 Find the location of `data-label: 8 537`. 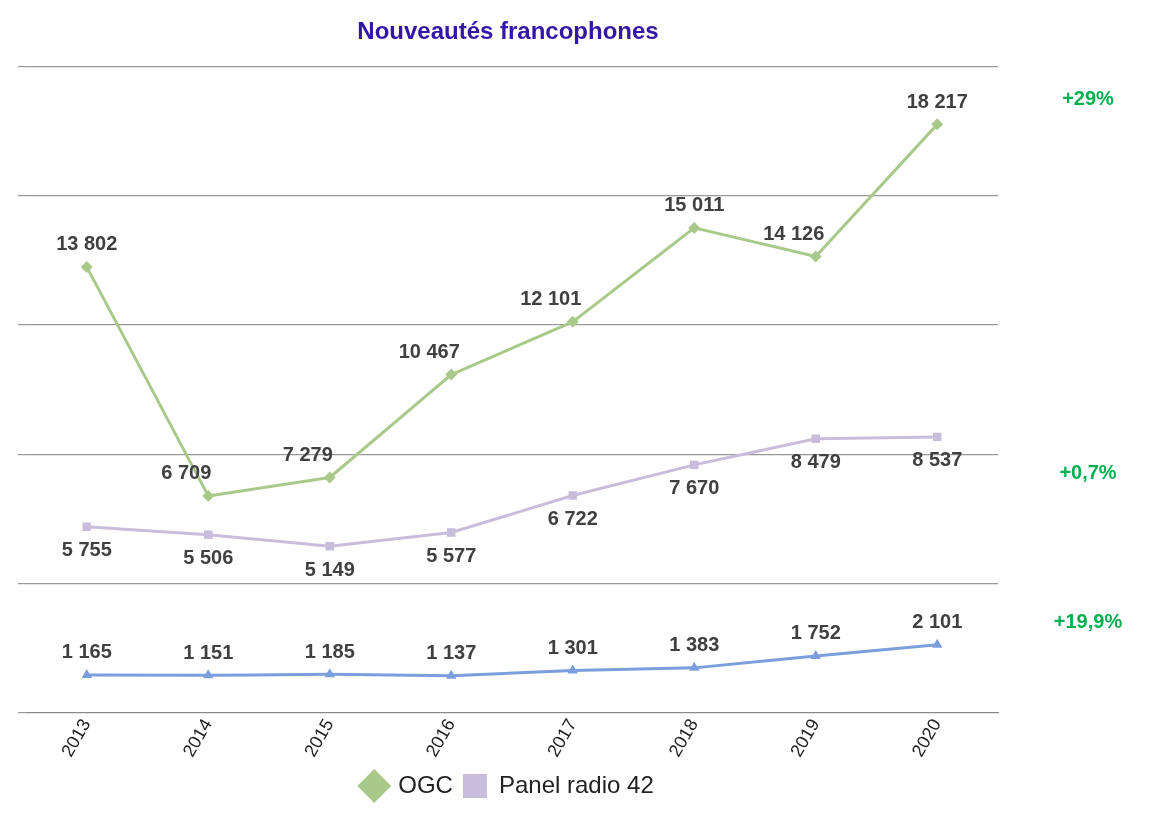

data-label: 8 537 is located at coordinates (937, 459).